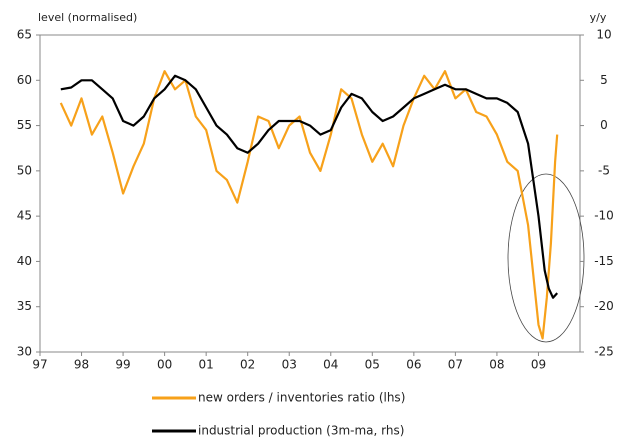 Image resolution: width=617 pixels, height=443 pixels. What do you see at coordinates (546, 258) in the screenshot?
I see `highlight-ellipse` at bounding box center [546, 258].